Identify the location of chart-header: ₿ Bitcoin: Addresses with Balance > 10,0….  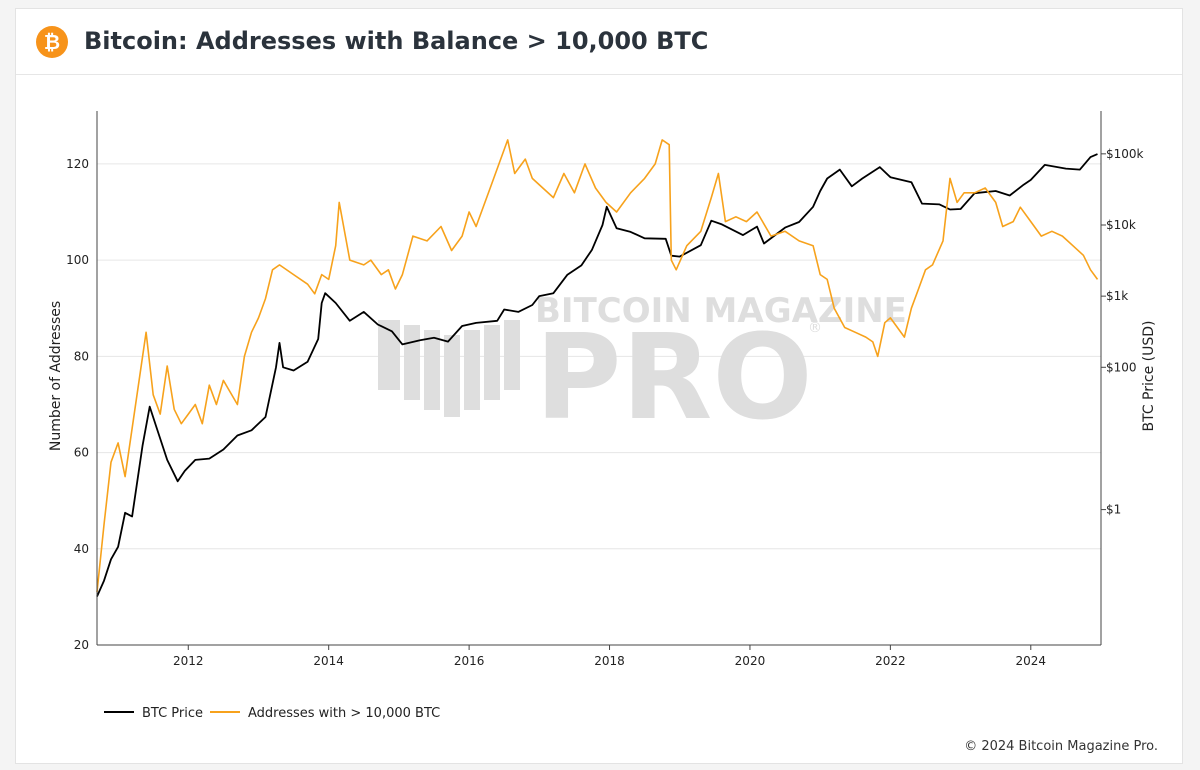
(599, 42).